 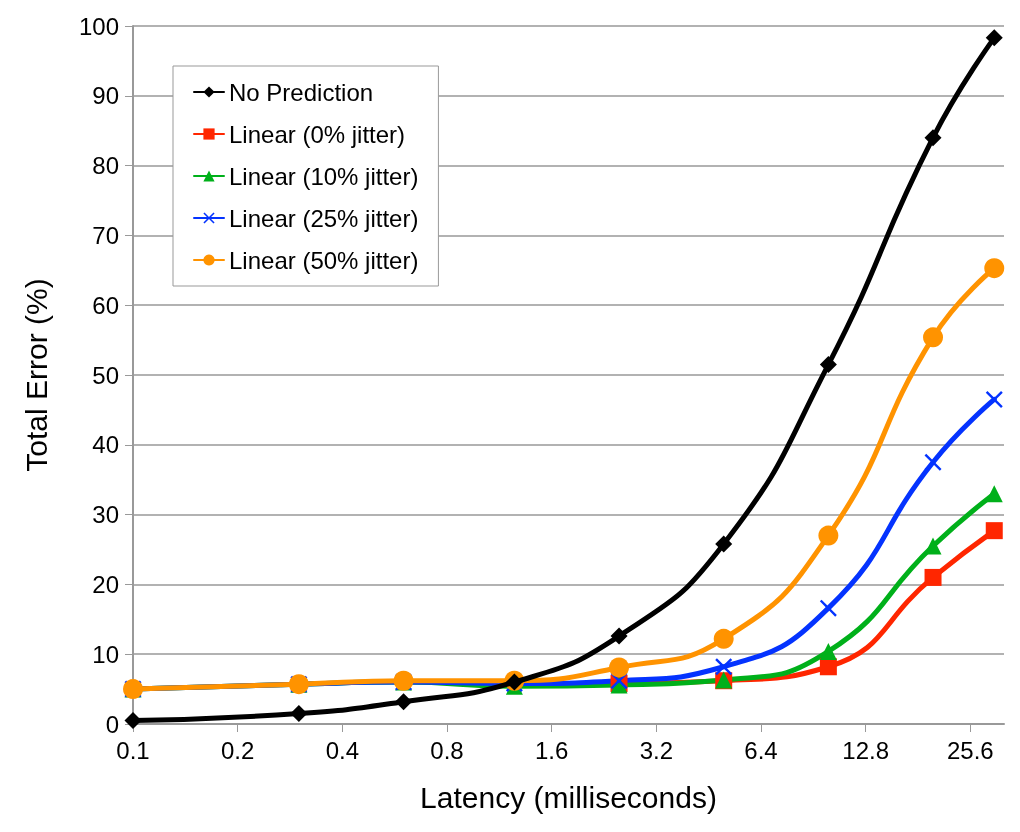 I want to click on x-tick-label: 12.8, so click(x=865, y=750).